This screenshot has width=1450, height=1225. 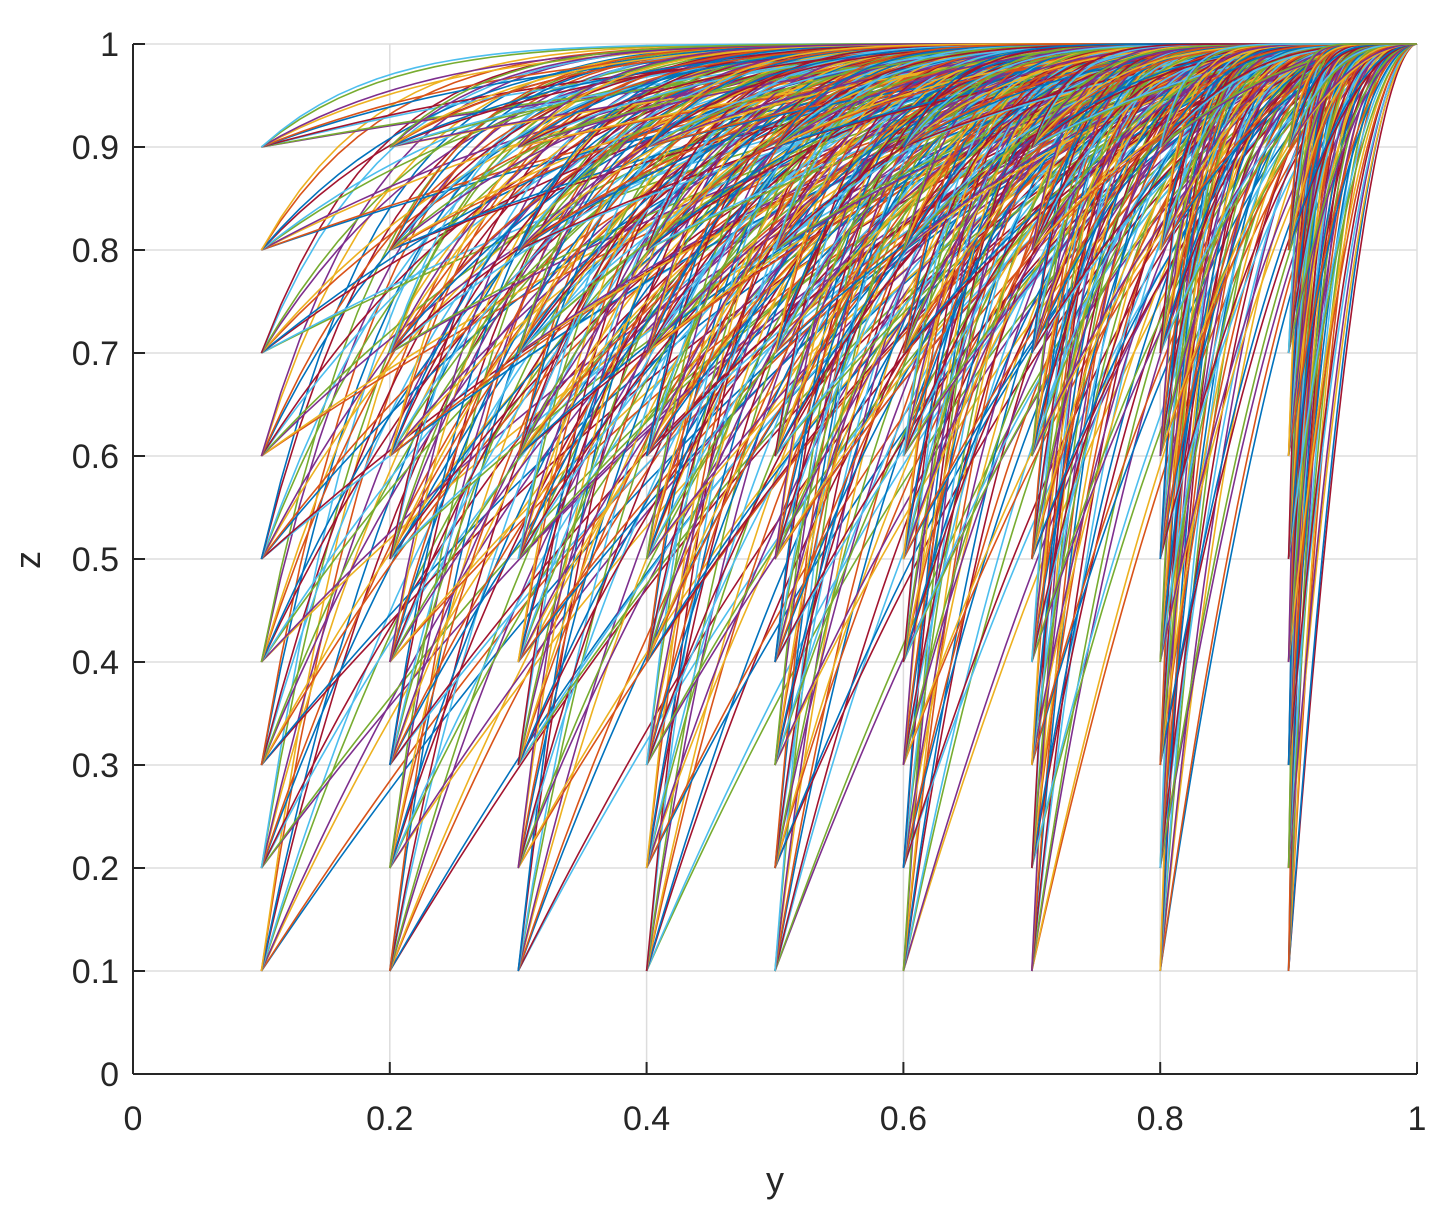 I want to click on y-tick-label: 0.9, so click(x=95, y=148).